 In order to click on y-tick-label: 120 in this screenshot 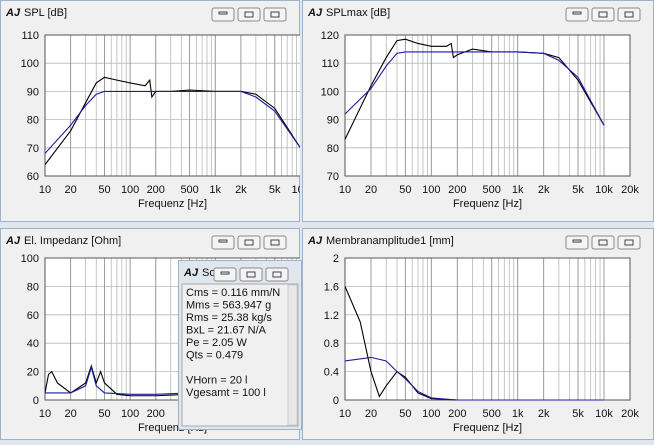, I will do `click(330, 36)`.